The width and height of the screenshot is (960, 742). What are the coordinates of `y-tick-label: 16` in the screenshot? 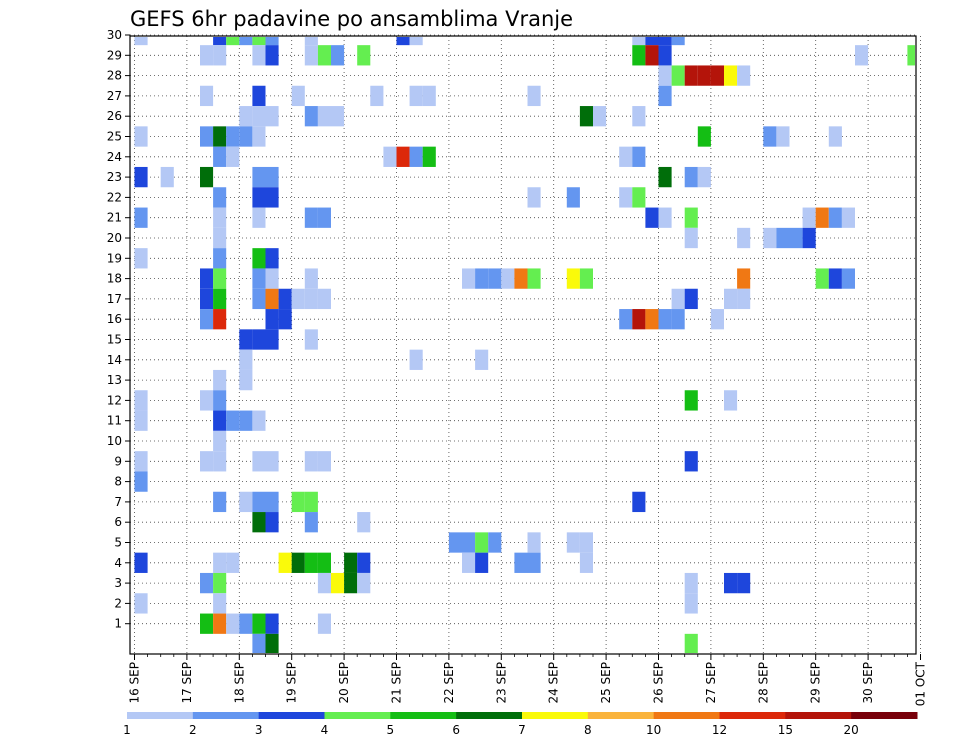 It's located at (114, 319).